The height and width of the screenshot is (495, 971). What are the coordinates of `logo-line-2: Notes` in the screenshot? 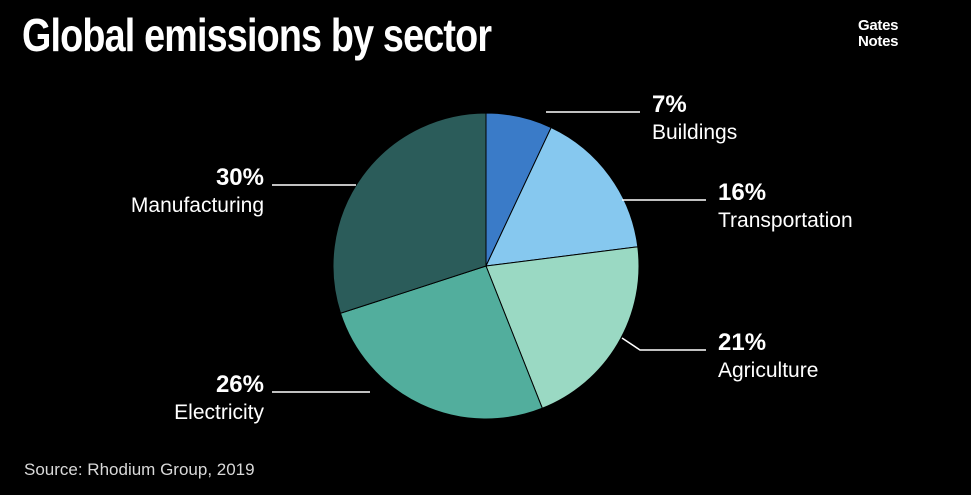 It's located at (878, 41).